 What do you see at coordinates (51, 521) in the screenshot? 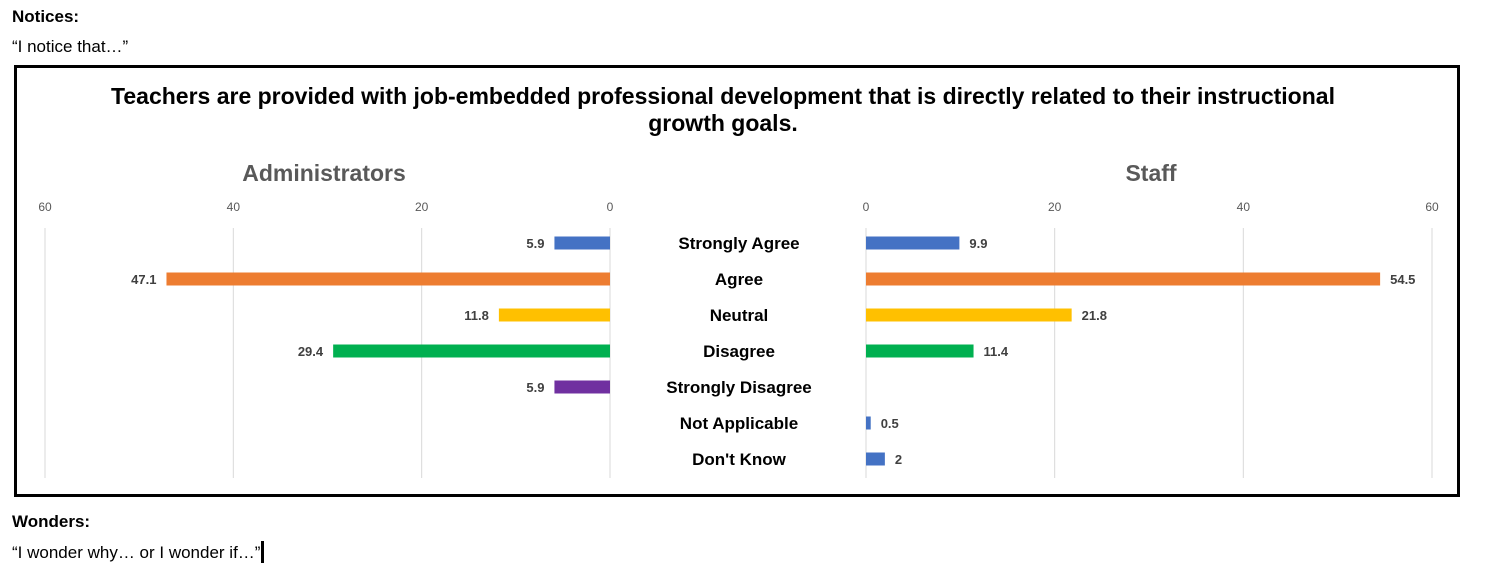
I see `wonders-heading: Wonders:` at bounding box center [51, 521].